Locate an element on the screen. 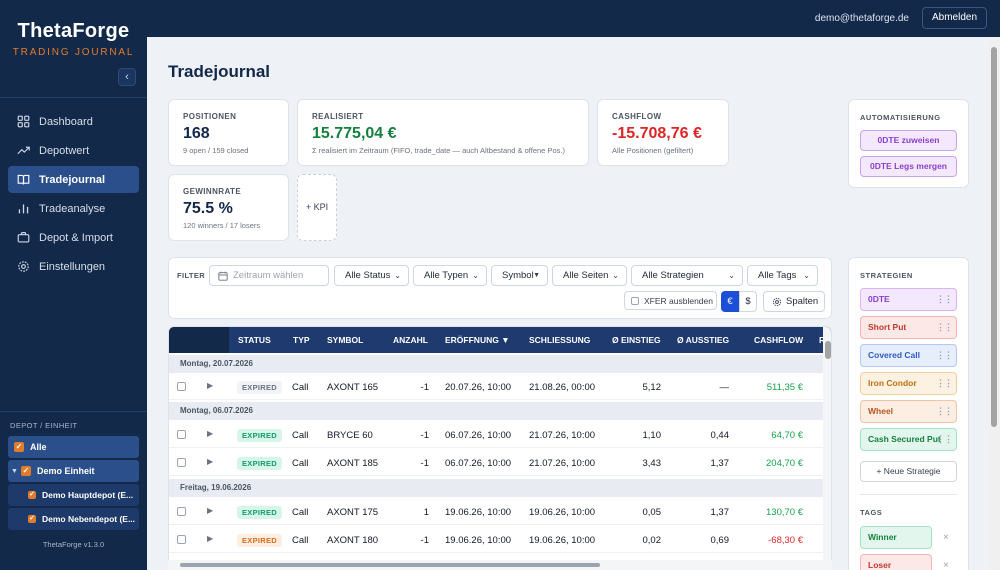 This screenshot has height=570, width=1000. merge-0dte-legs-button: 0DTE Legs mergen is located at coordinates (908, 166).